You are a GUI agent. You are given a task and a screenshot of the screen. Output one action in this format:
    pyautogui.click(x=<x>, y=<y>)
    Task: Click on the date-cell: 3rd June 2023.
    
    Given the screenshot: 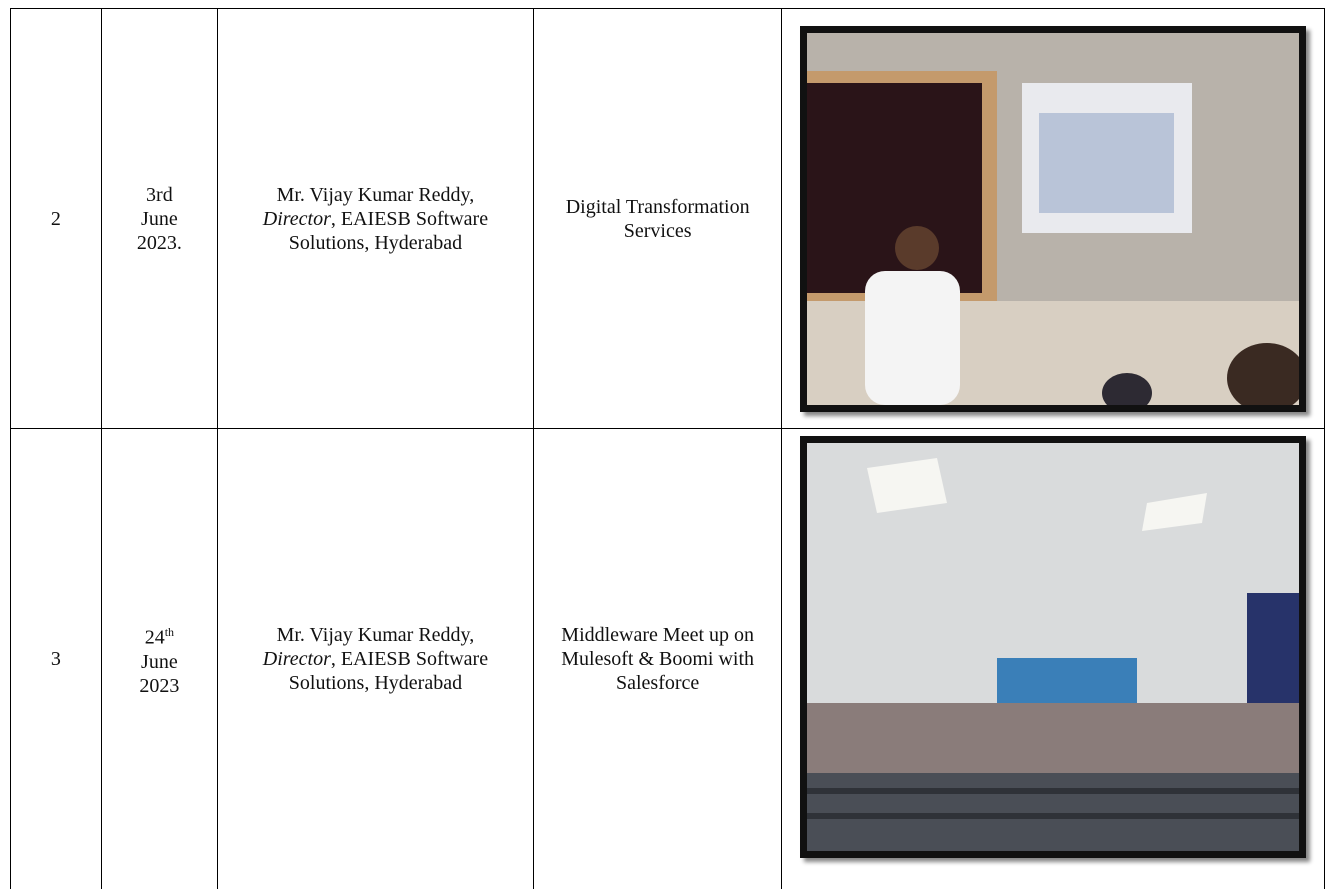 What is the action you would take?
    pyautogui.click(x=159, y=218)
    